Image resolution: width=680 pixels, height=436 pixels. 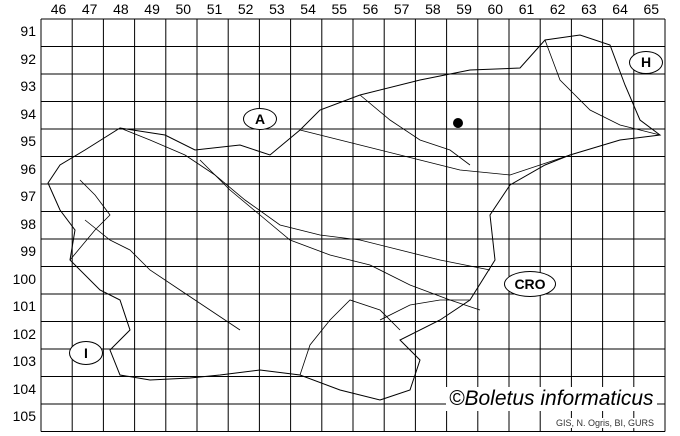 What do you see at coordinates (86, 353) in the screenshot?
I see `country-label-italy: I` at bounding box center [86, 353].